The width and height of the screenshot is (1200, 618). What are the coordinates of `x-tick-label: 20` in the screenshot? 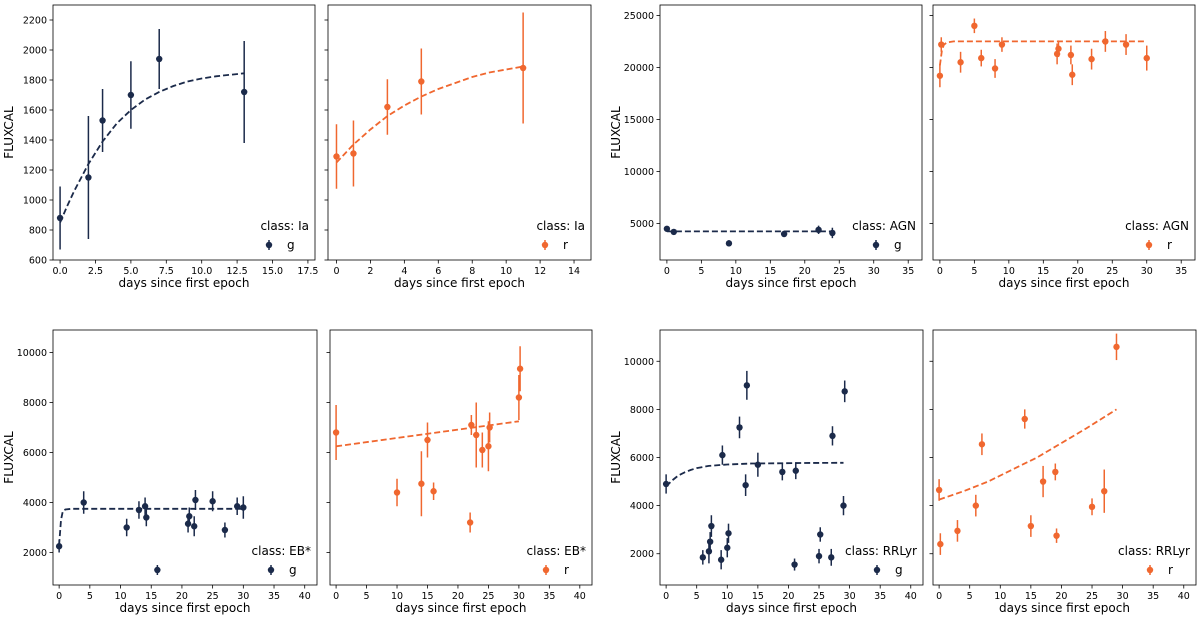 It's located at (182, 596).